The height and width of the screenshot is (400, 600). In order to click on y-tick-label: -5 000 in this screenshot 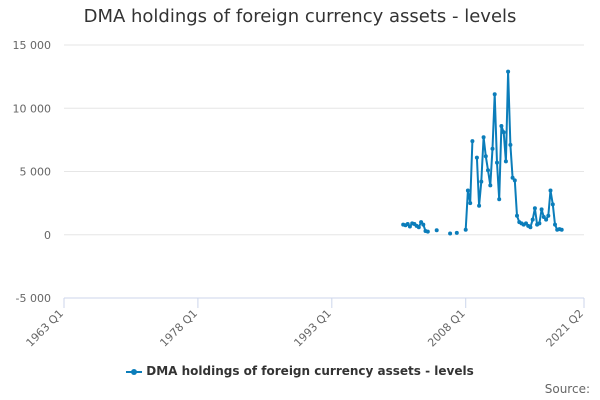, I will do `click(33, 298)`.